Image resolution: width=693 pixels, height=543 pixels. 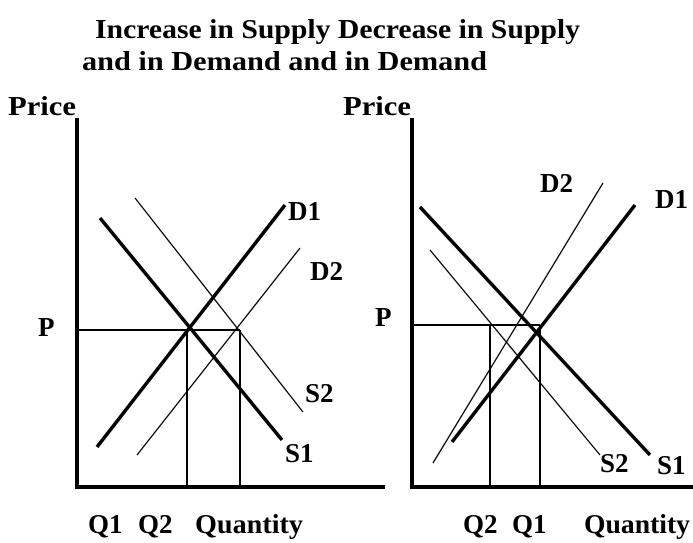 I want to click on title-line: and in Demand and in Demand, so click(x=284, y=61).